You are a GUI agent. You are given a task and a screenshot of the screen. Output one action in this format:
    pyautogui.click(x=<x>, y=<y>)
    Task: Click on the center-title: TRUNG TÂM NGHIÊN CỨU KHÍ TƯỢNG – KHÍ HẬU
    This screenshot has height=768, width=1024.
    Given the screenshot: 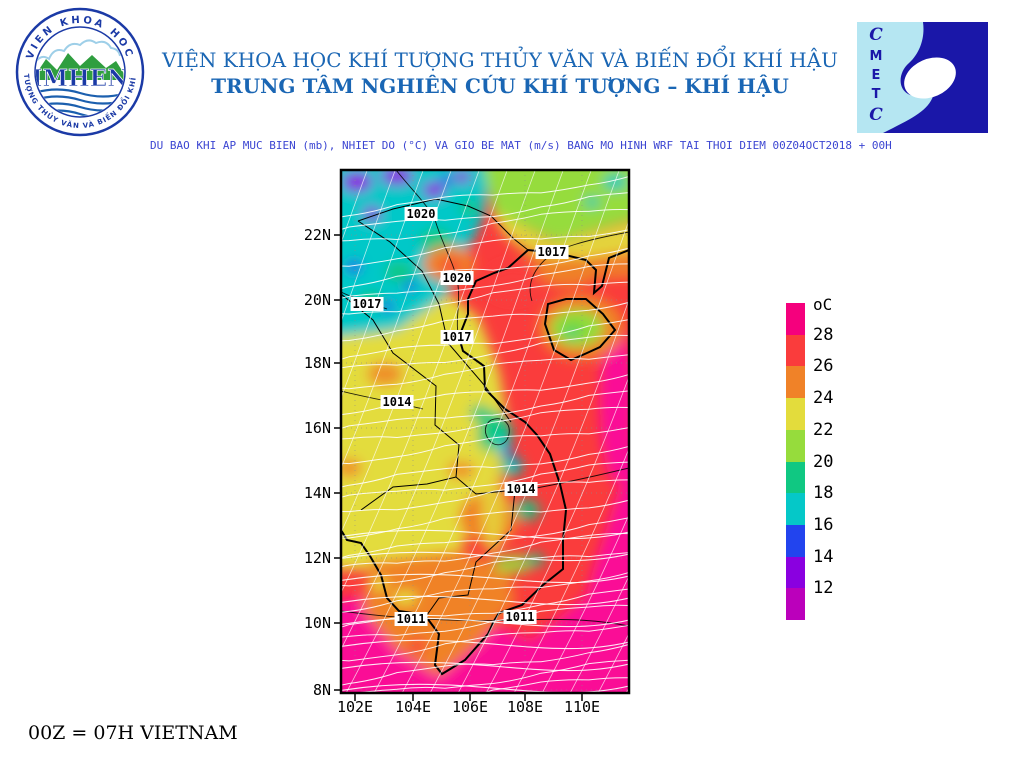 What is the action you would take?
    pyautogui.click(x=500, y=86)
    